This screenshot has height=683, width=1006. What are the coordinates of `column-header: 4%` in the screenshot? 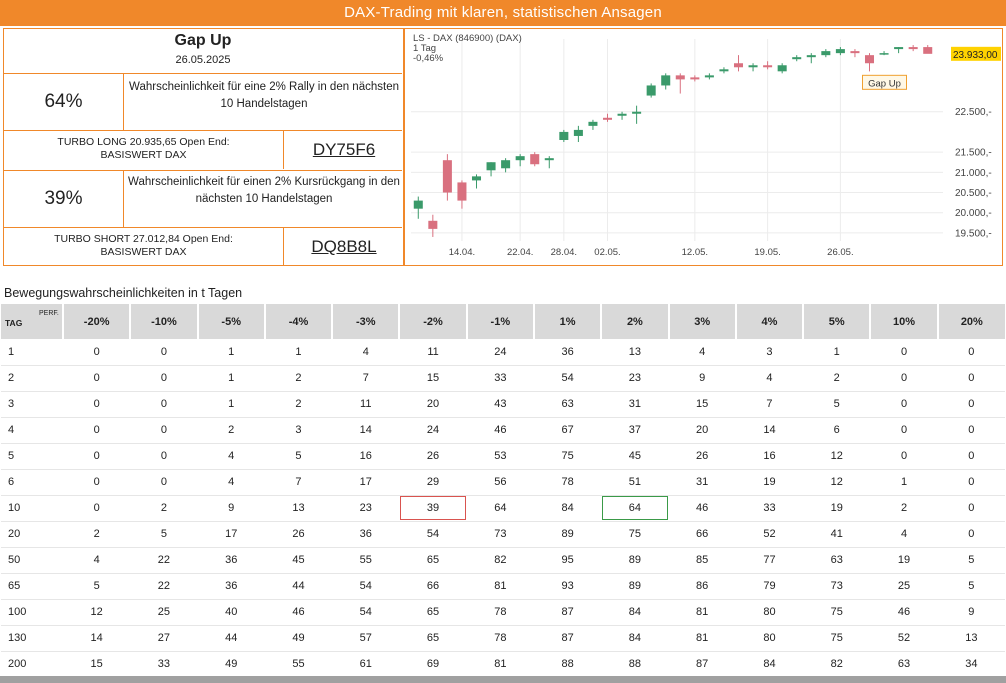 It's located at (769, 321).